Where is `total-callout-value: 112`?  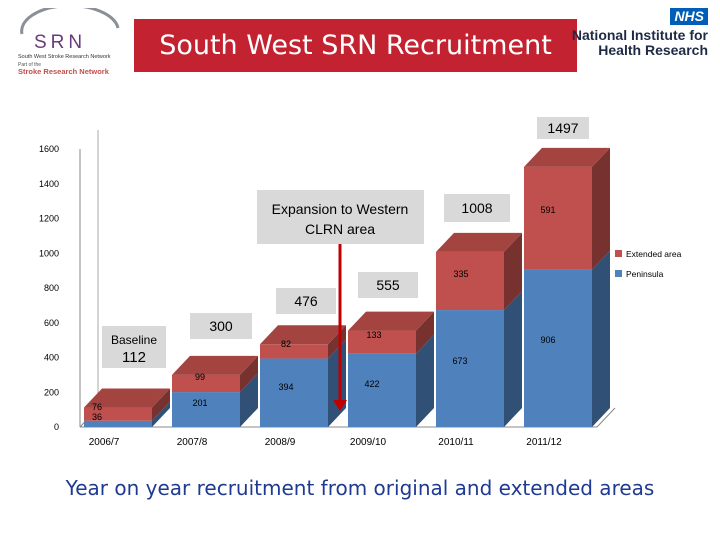 total-callout-value: 112 is located at coordinates (134, 357).